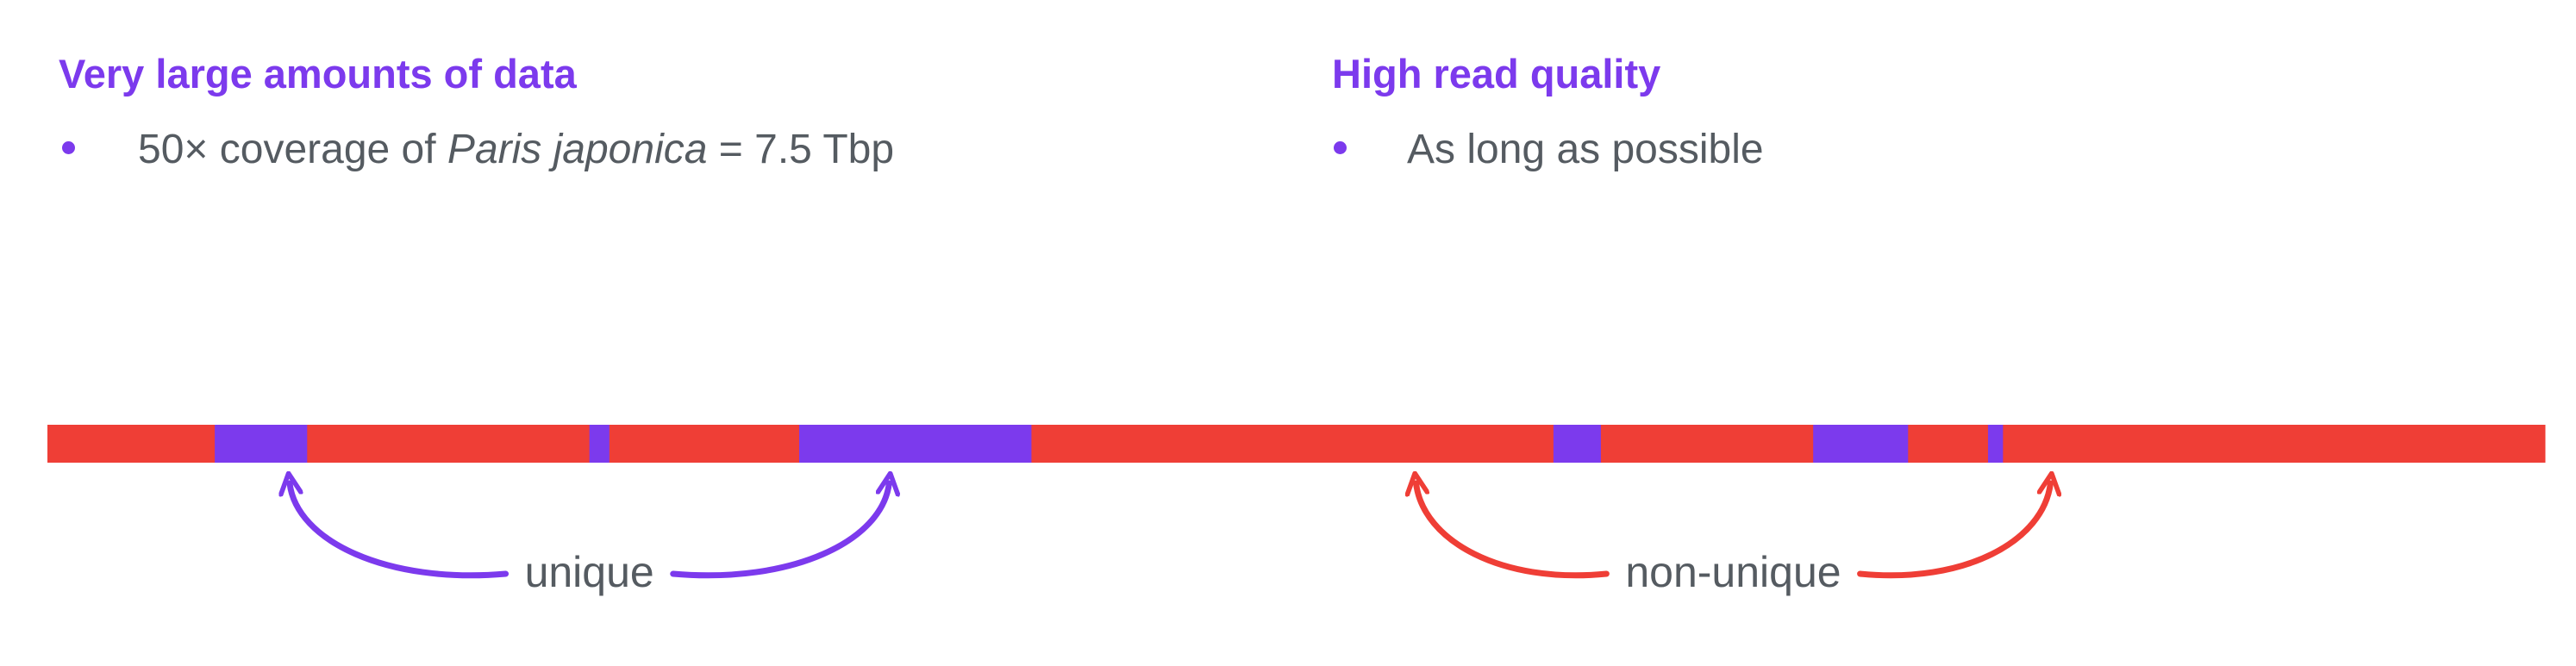  I want to click on bullet-read-length-text: As long as possible, so click(1585, 150).